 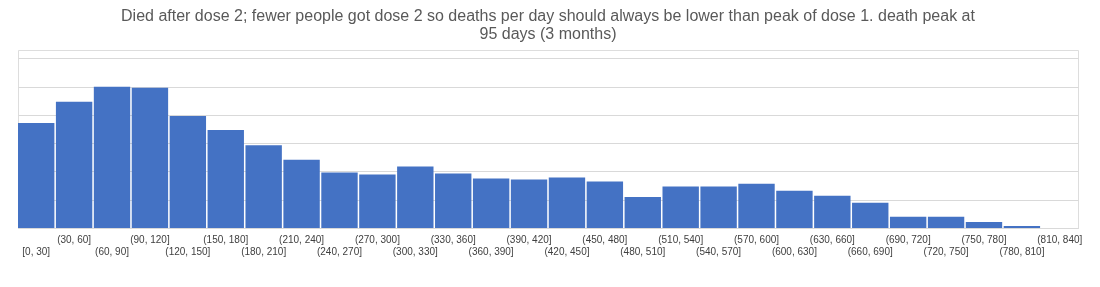 I want to click on x-tick-label: (360, 390], so click(x=491, y=251).